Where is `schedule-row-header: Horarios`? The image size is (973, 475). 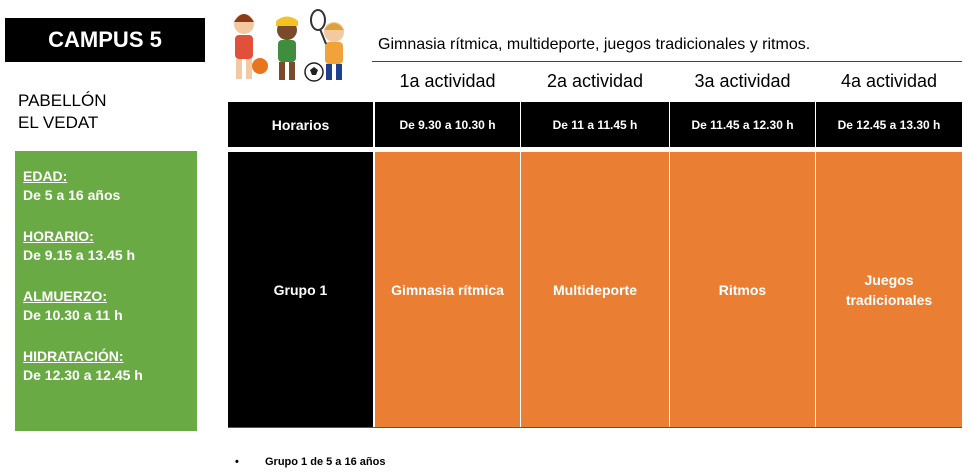 schedule-row-header: Horarios is located at coordinates (300, 124).